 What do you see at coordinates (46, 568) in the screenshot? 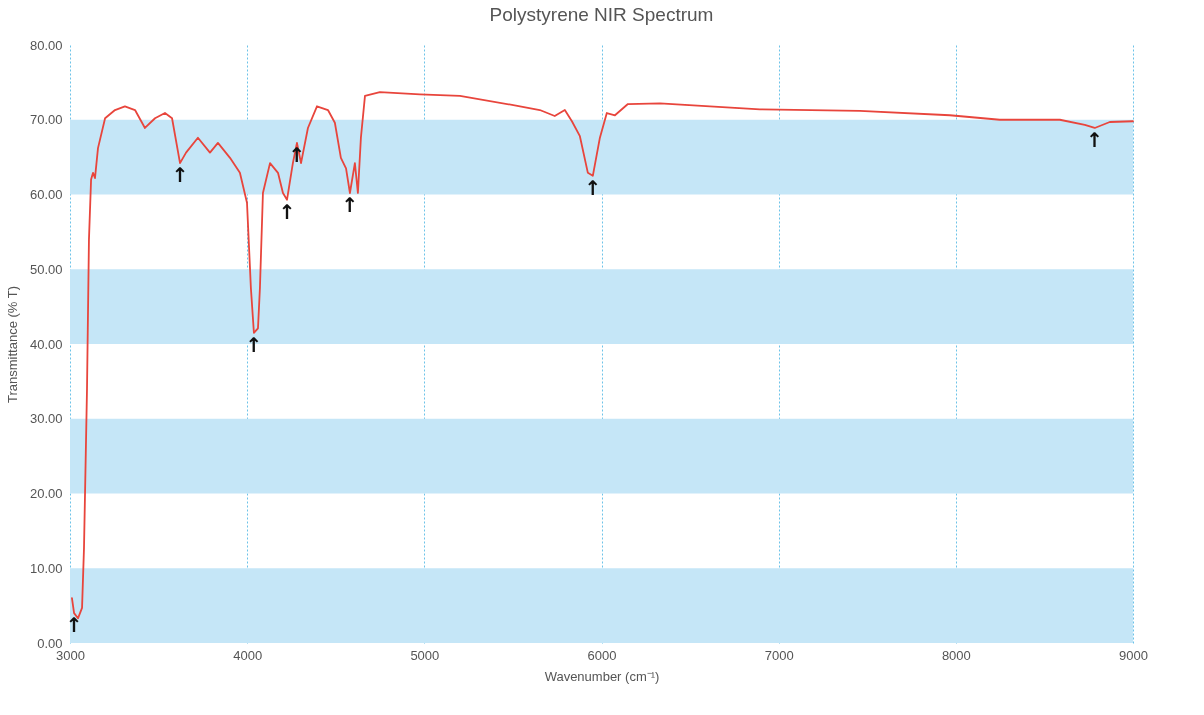
I see `y-tick-label: 10.00` at bounding box center [46, 568].